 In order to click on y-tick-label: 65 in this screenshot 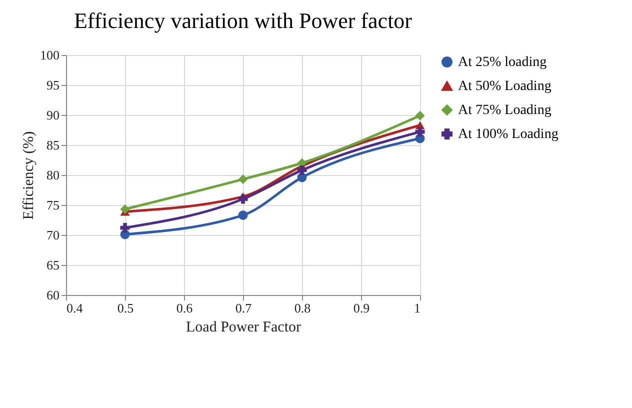, I will do `click(53, 265)`.